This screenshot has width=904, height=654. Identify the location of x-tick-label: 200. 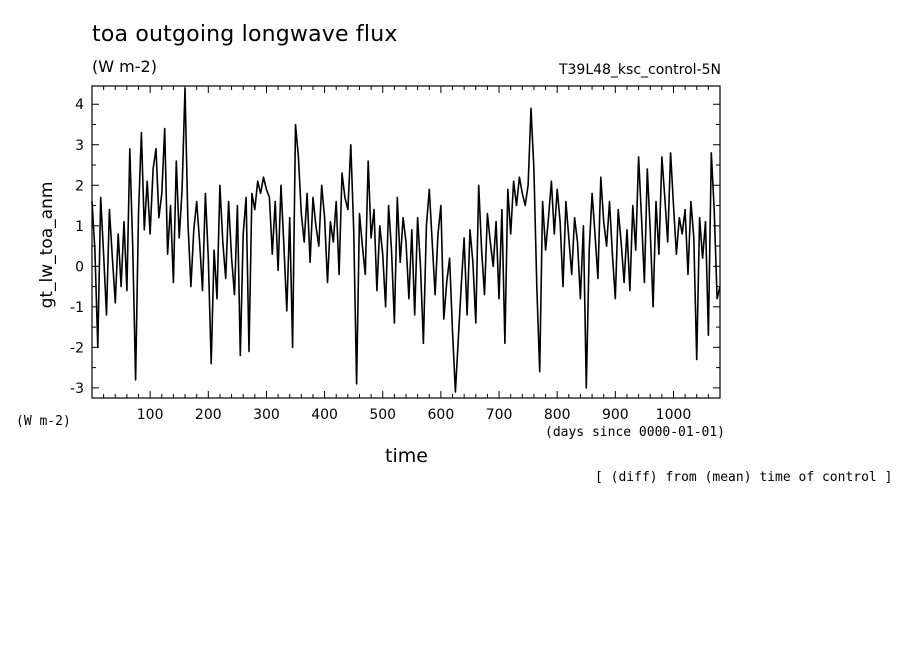
(208, 415).